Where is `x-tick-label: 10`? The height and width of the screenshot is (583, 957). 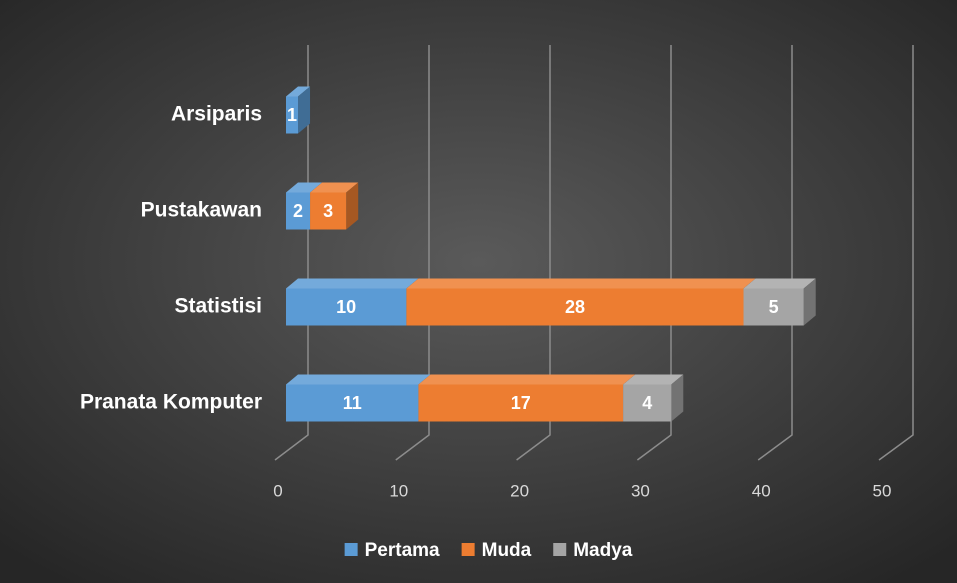 x-tick-label: 10 is located at coordinates (398, 490).